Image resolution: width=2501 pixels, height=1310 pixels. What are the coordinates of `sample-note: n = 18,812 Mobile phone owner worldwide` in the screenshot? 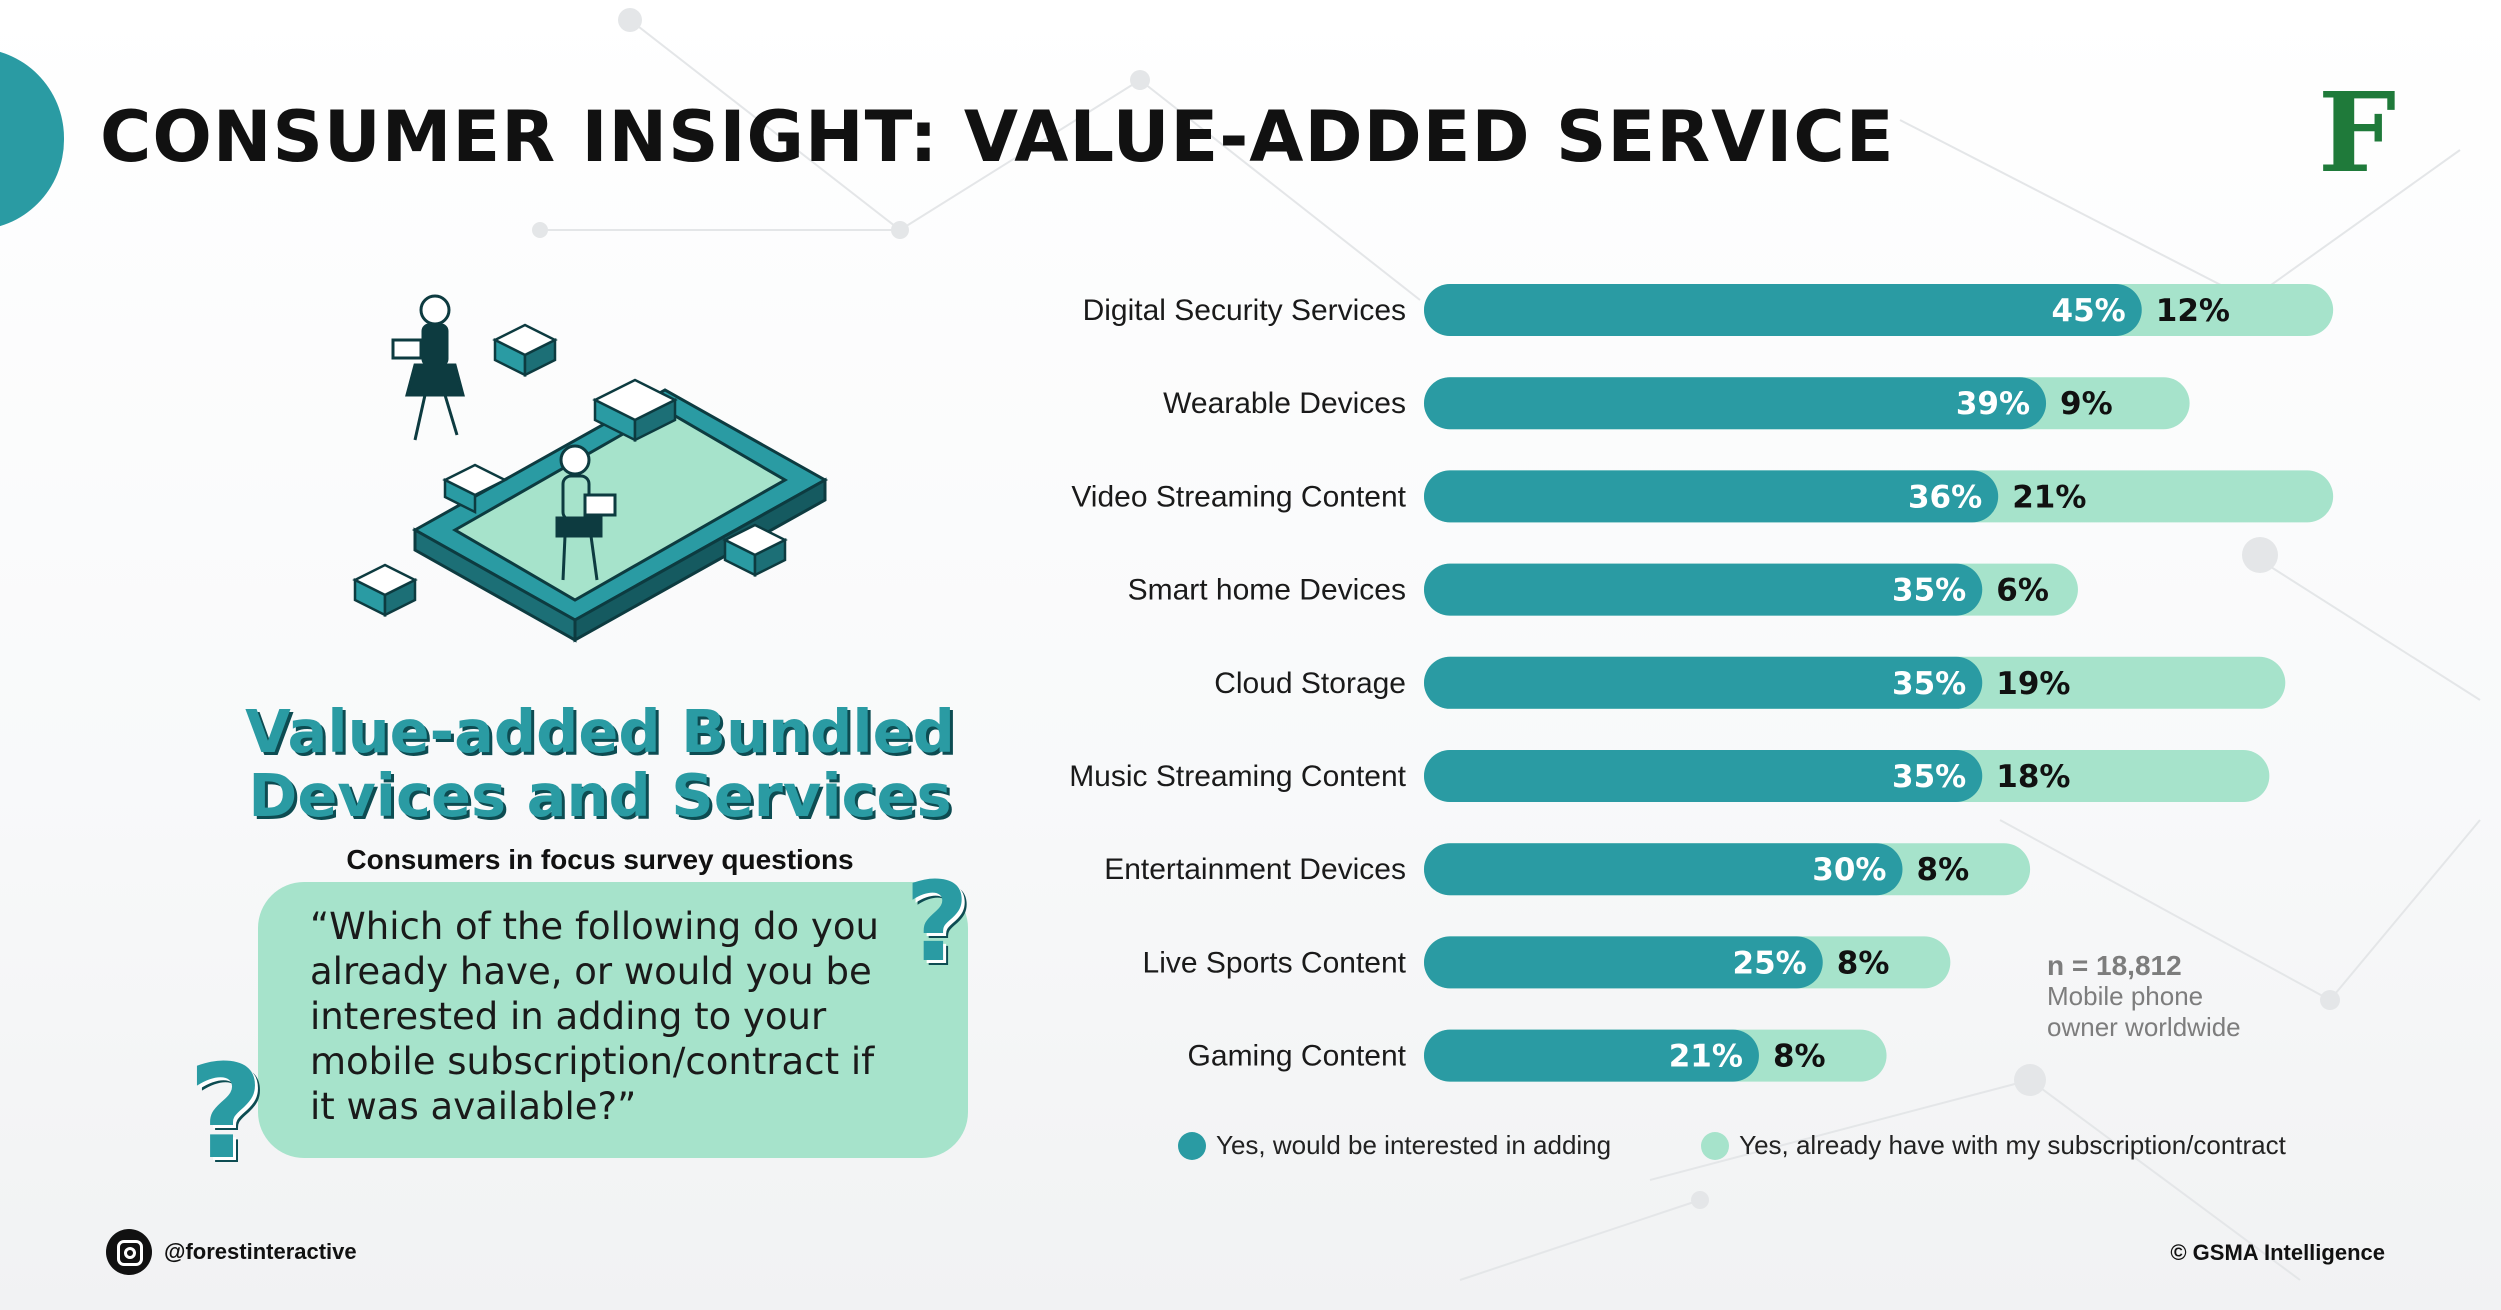 It's located at (2144, 996).